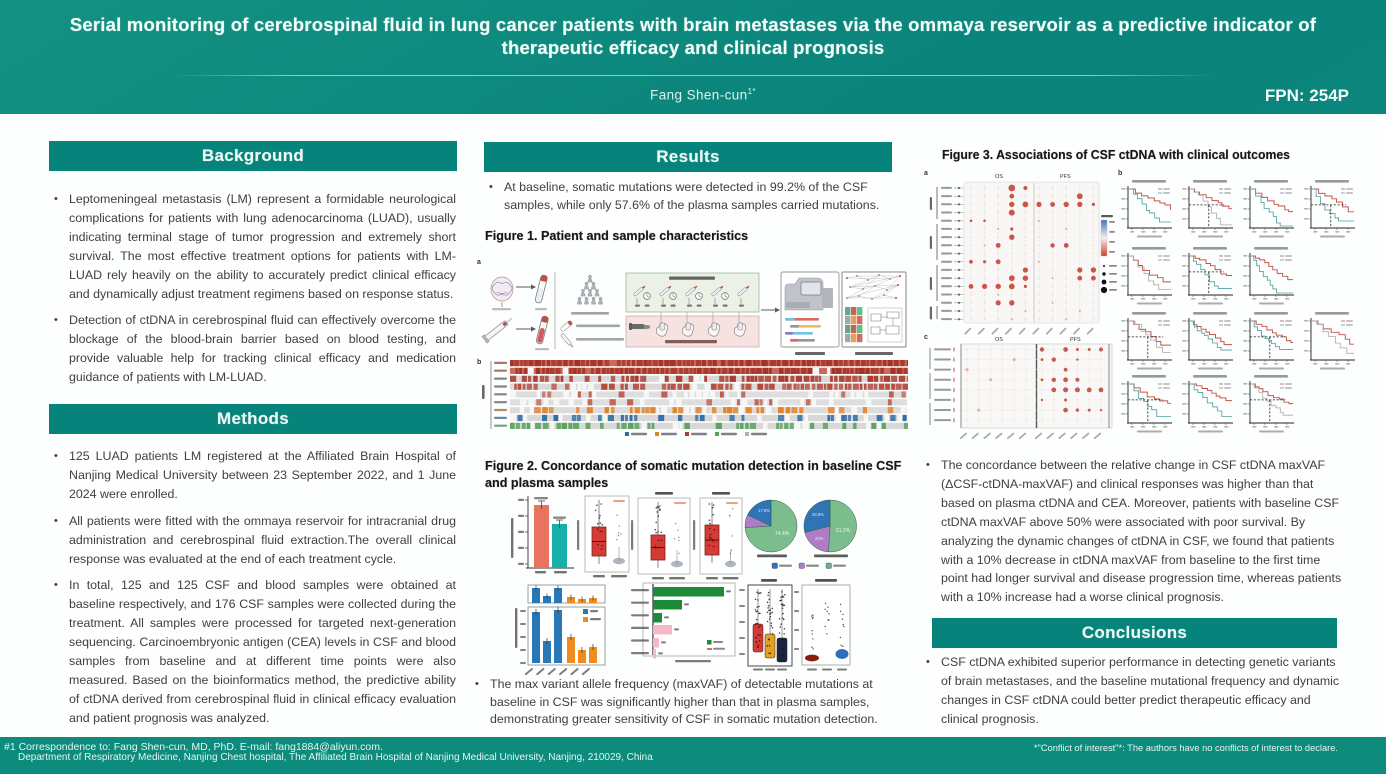 The image size is (1386, 774). I want to click on svg-text: 28.8%, so click(818, 514).